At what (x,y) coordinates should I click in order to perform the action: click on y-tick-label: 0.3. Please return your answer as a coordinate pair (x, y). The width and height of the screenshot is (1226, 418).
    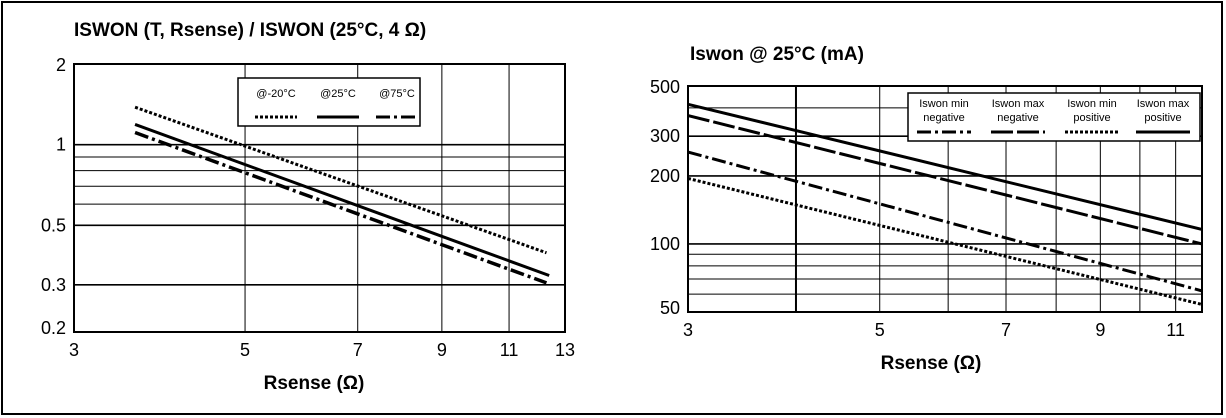
    Looking at the image, I should click on (53, 285).